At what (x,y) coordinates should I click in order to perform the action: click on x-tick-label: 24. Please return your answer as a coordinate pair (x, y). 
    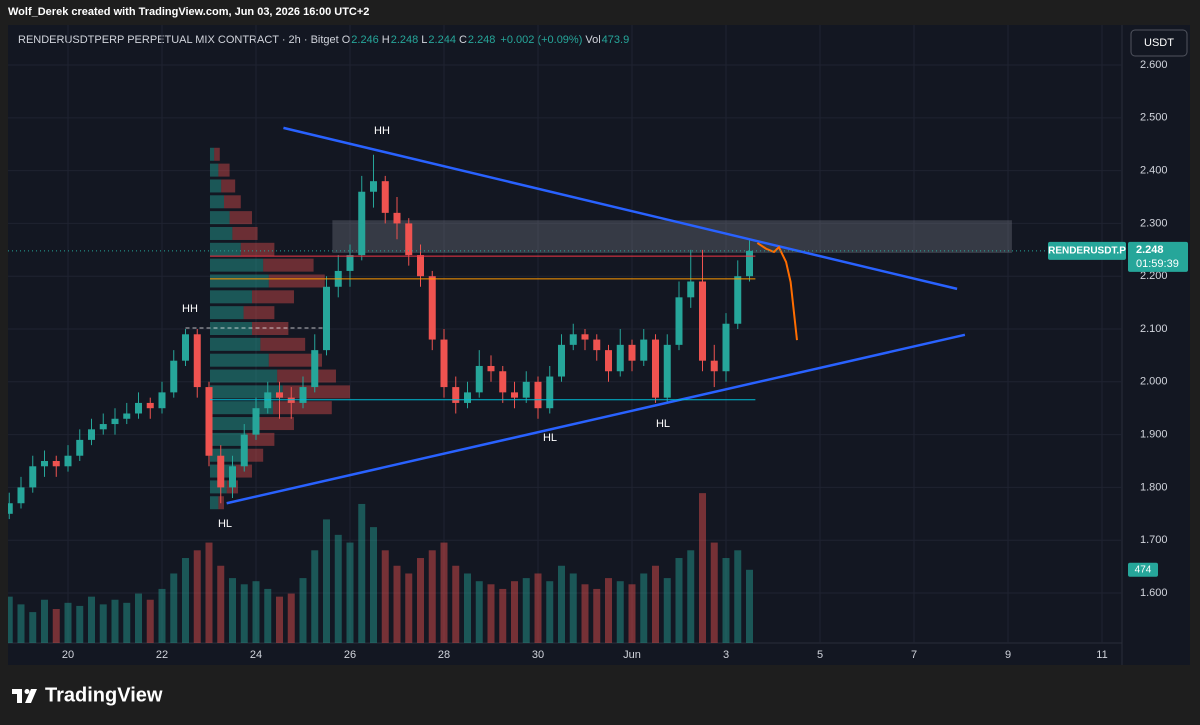
    Looking at the image, I should click on (256, 655).